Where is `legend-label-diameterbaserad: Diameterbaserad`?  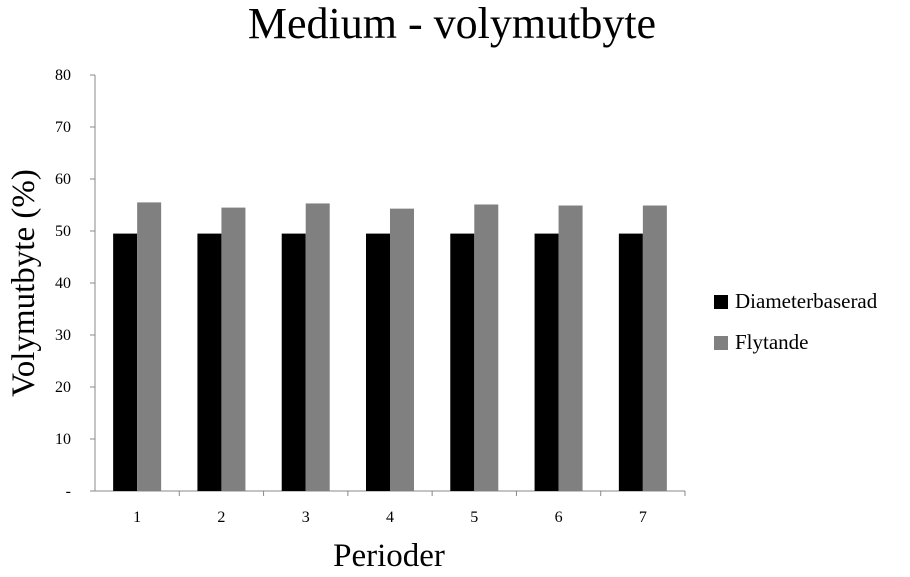
legend-label-diameterbaserad: Diameterbaserad is located at coordinates (806, 301).